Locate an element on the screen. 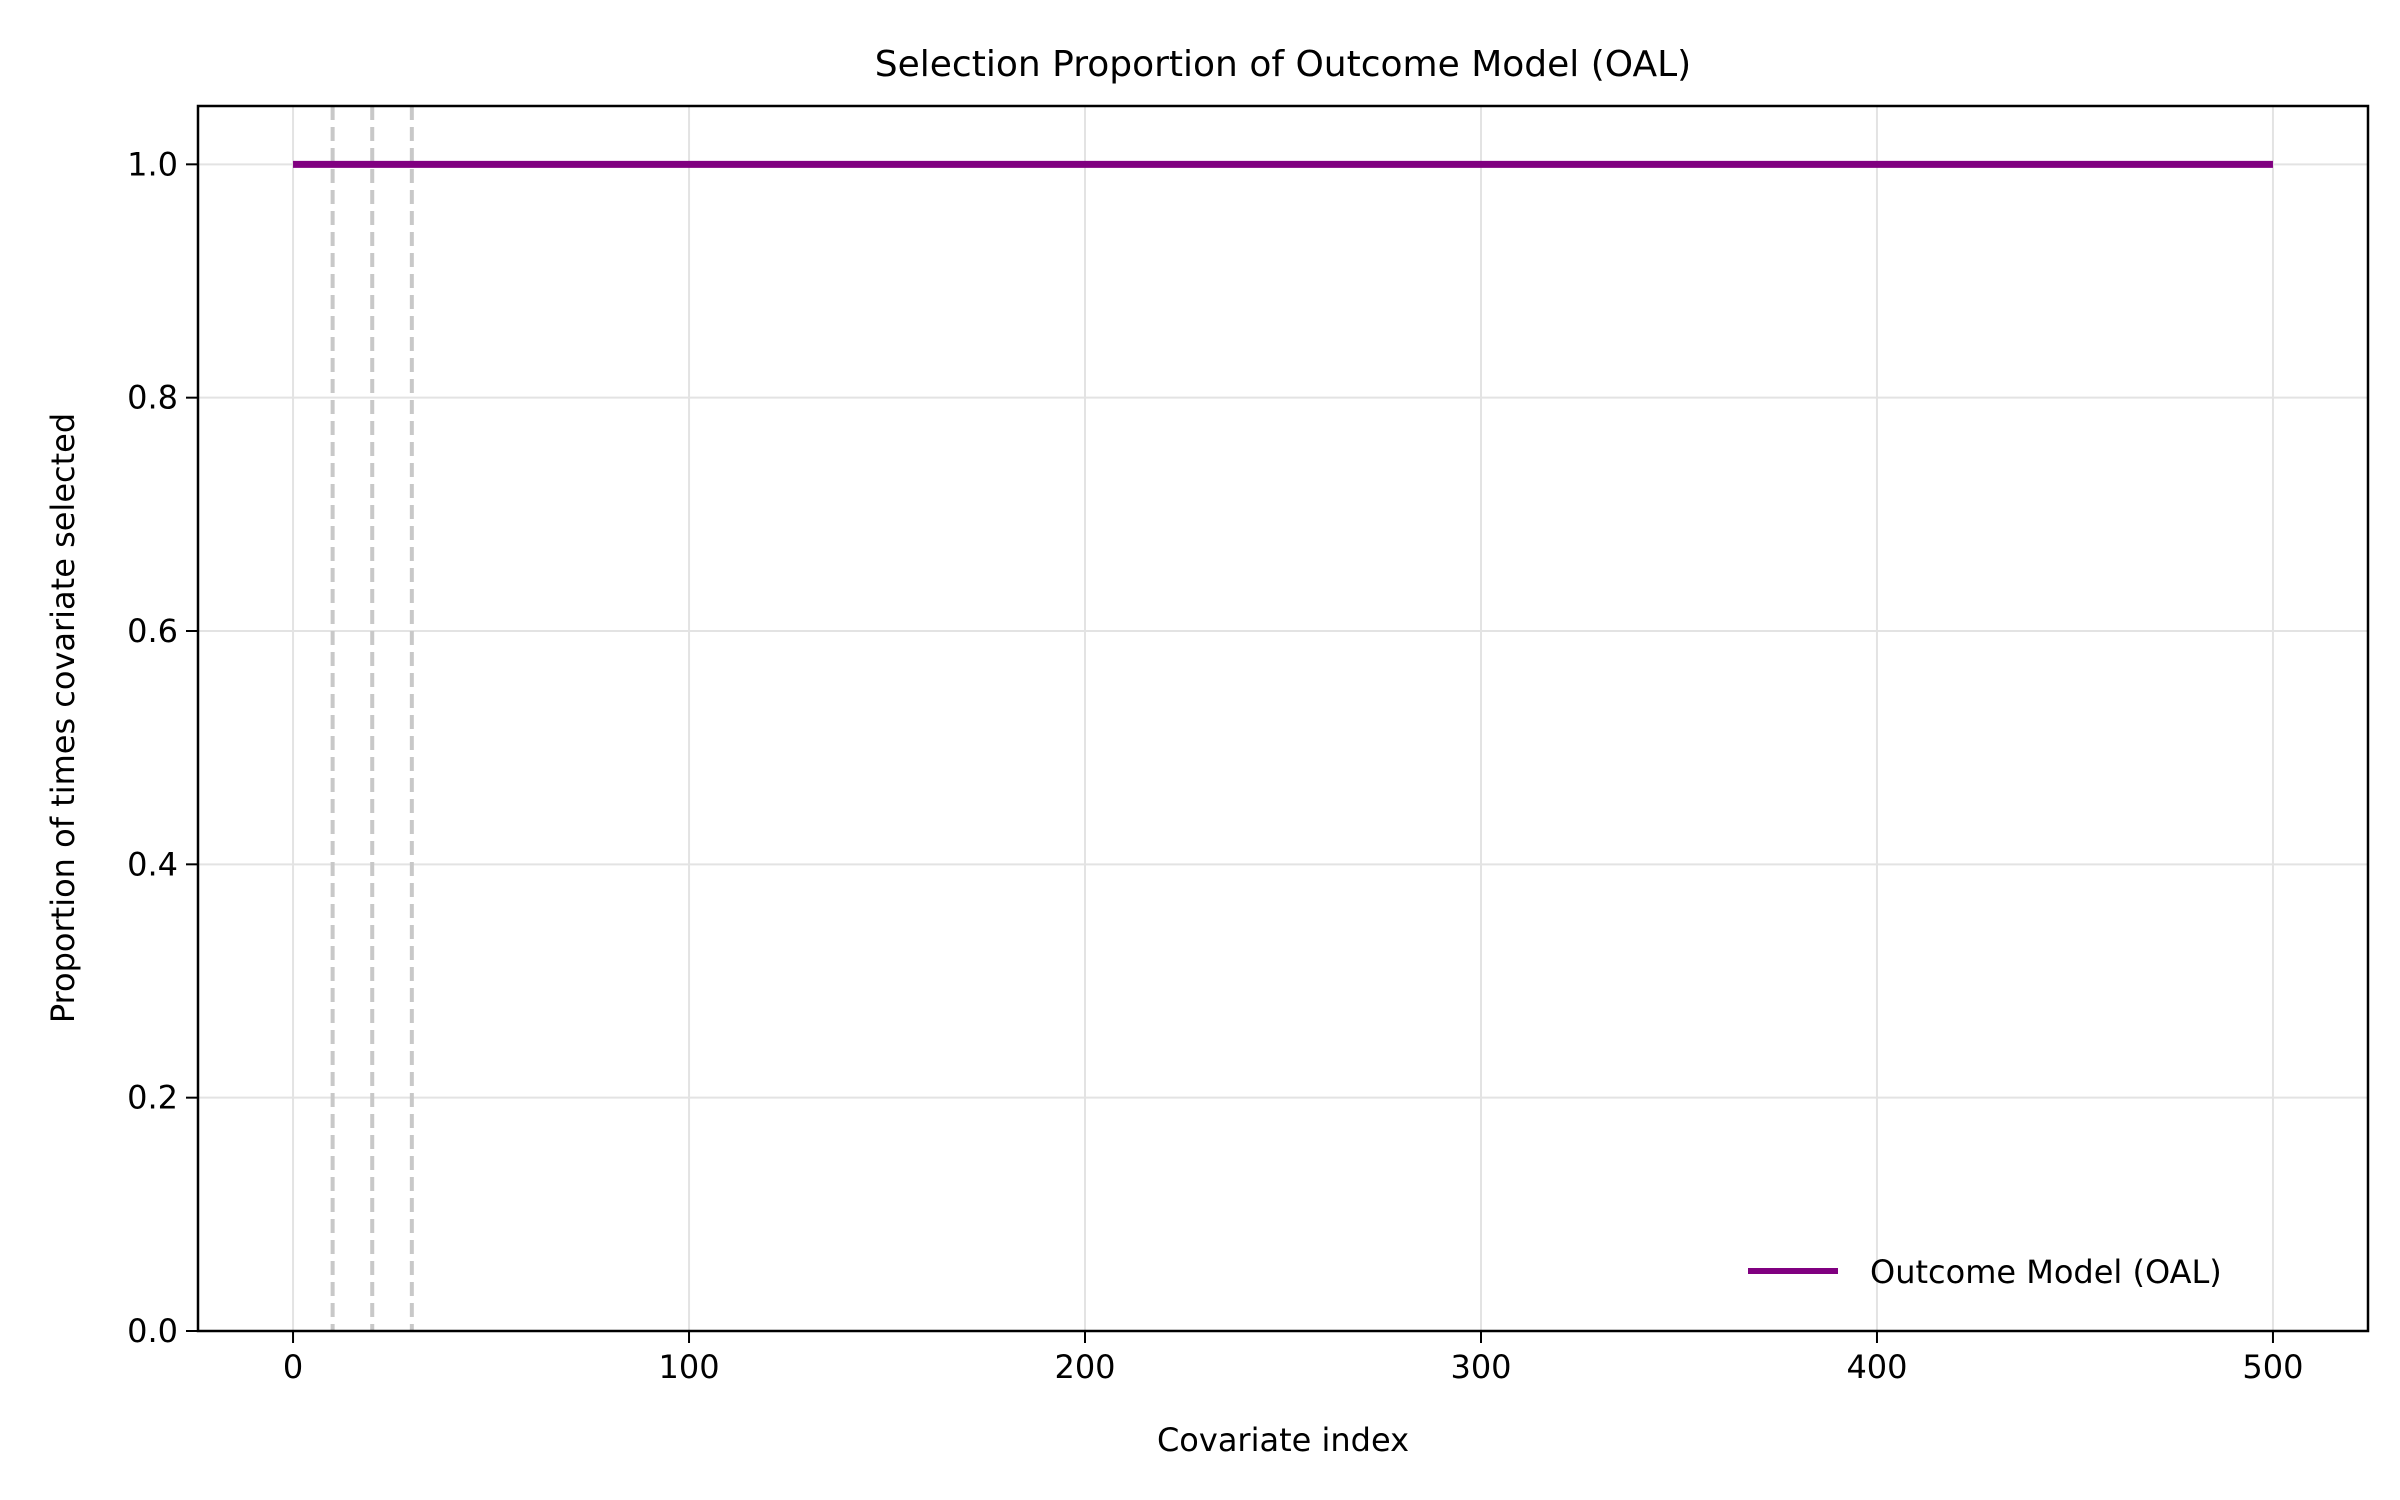  x-tick-label: 400 is located at coordinates (1876, 1367).